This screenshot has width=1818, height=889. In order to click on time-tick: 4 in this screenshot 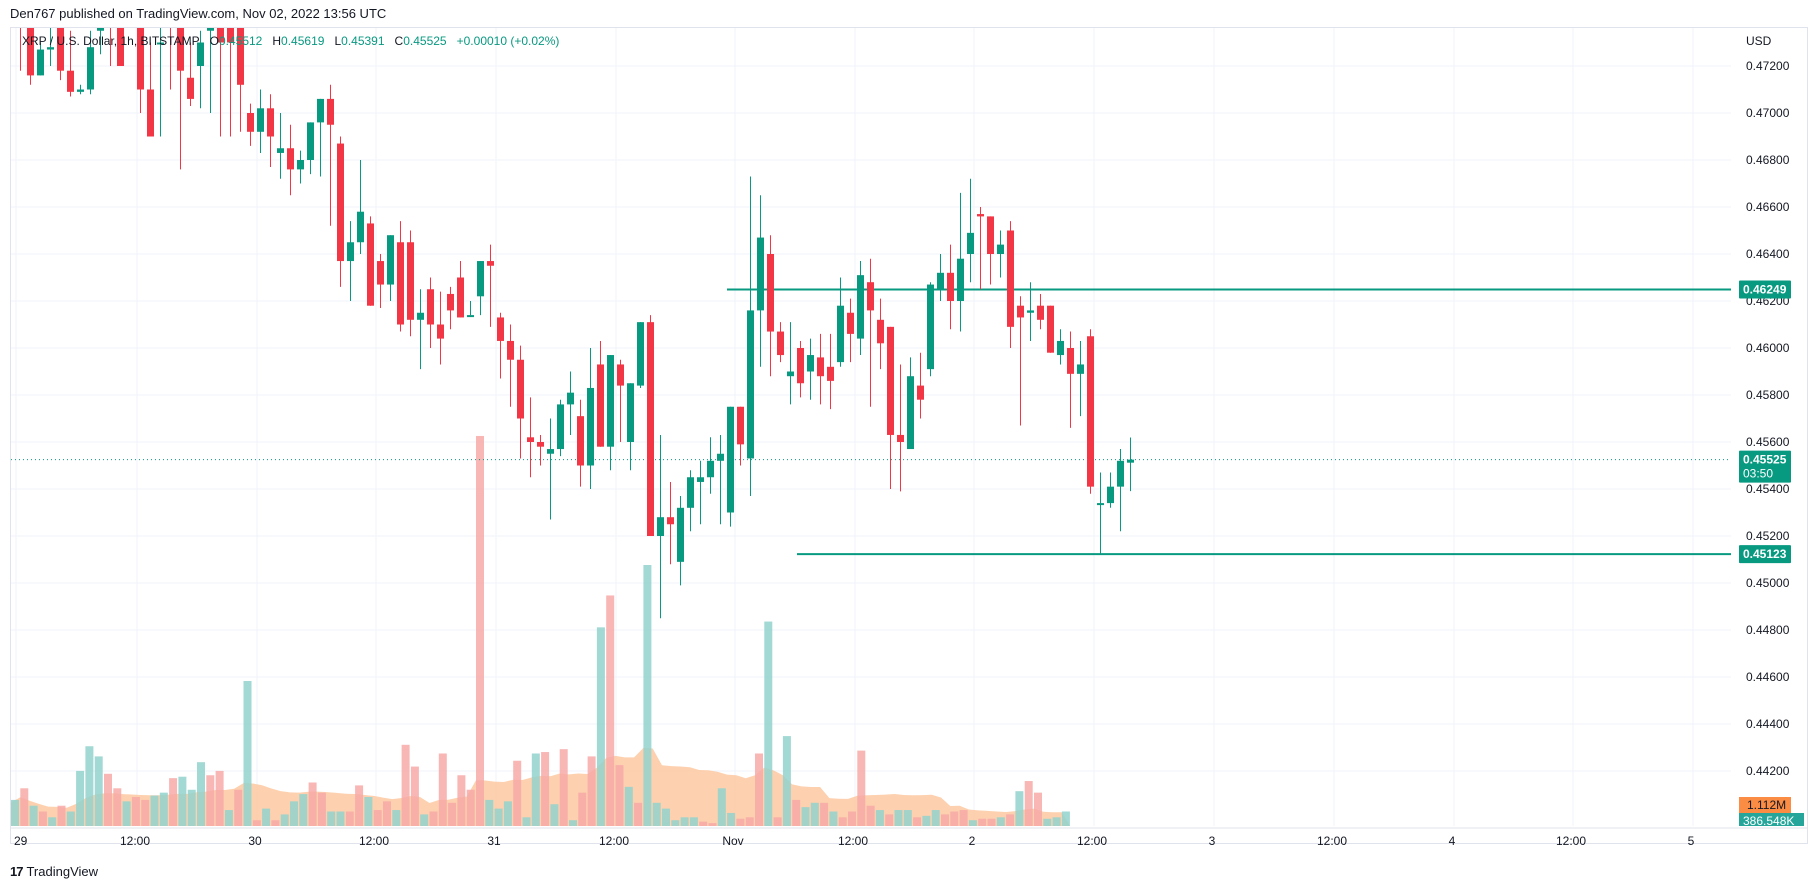, I will do `click(1452, 841)`.